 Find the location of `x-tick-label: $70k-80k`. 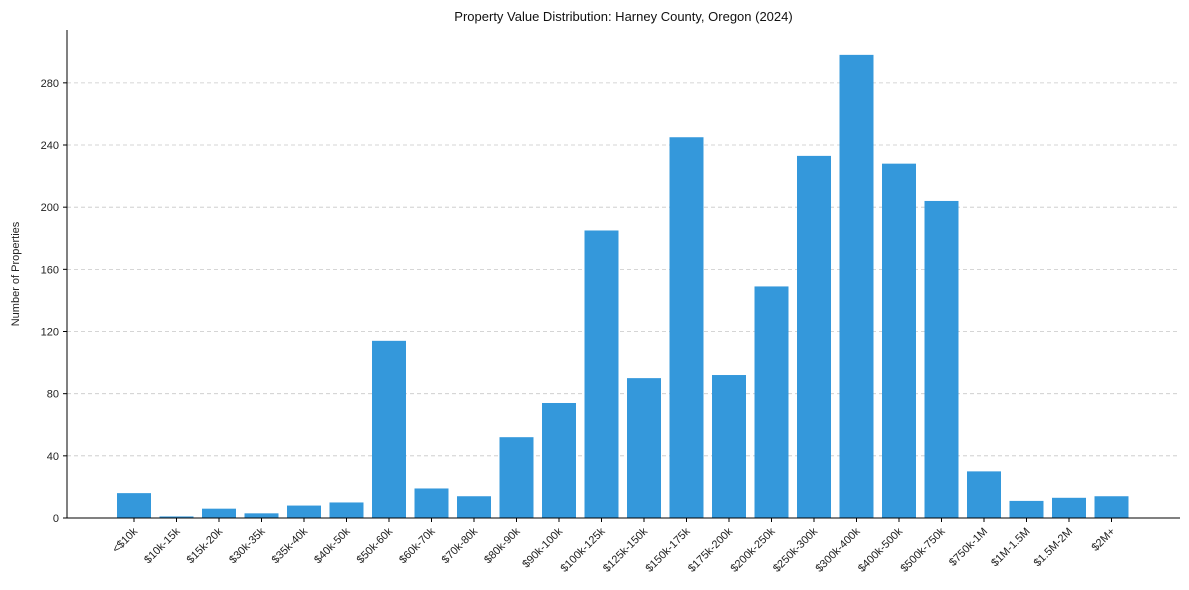

x-tick-label: $70k-80k is located at coordinates (460, 545).